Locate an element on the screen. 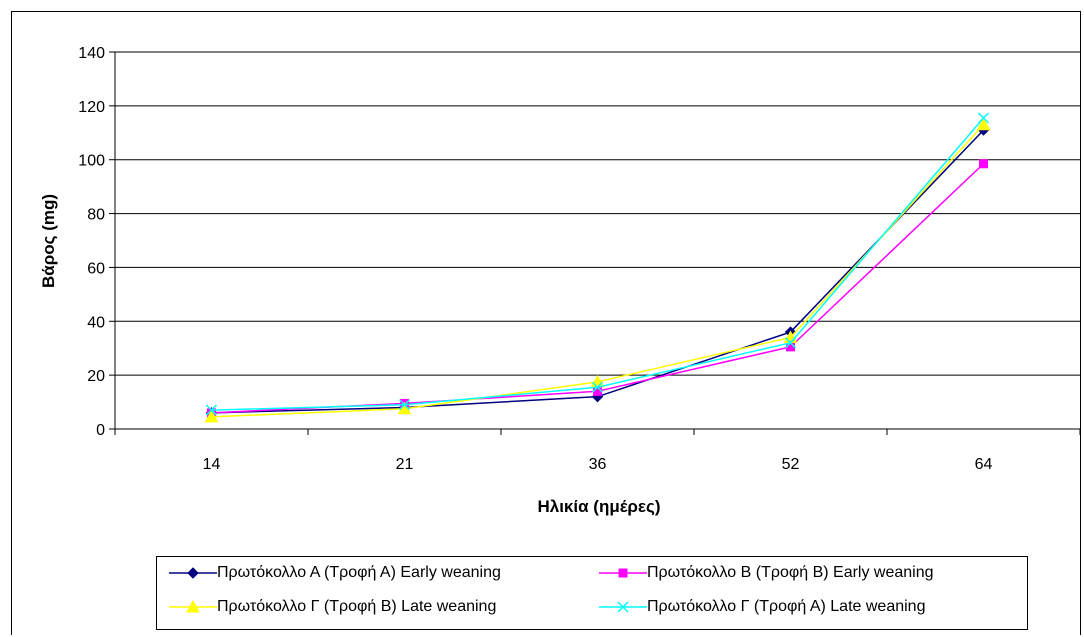  legend-label: Πρωτόκολλο Γ (Τροφή Α) Late weaning is located at coordinates (786, 606).